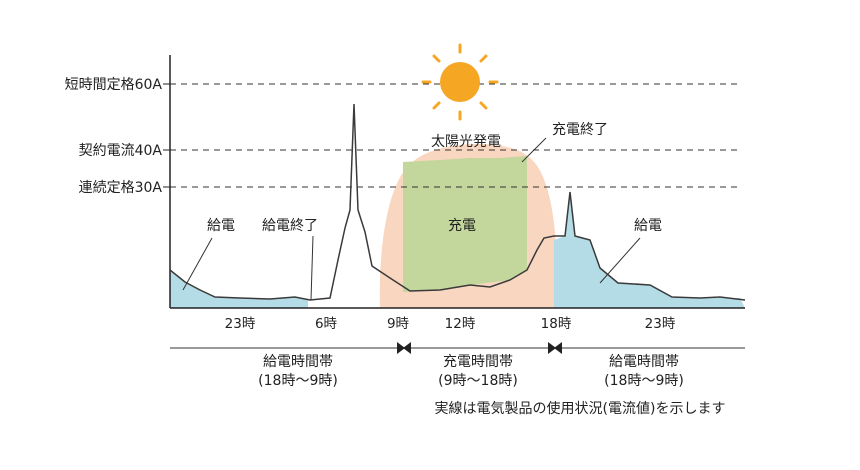 The width and height of the screenshot is (860, 470). Describe the element at coordinates (460, 82) in the screenshot. I see `sun-icon` at that location.